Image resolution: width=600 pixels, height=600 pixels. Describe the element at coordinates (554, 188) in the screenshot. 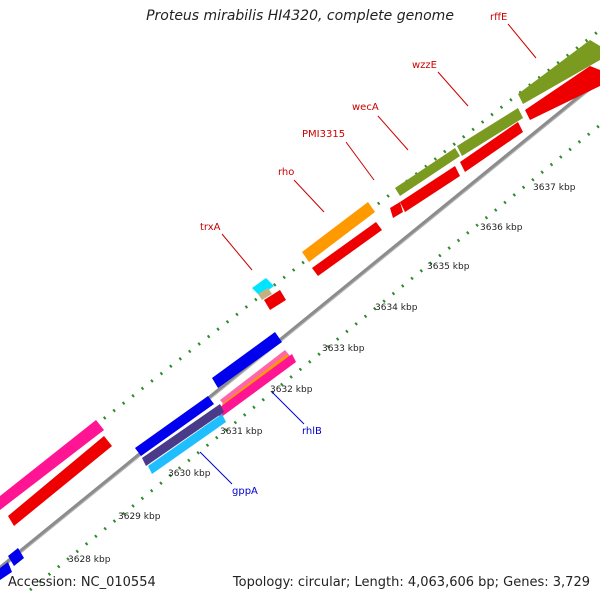

I see `tick-label: 3637 kbp` at that location.